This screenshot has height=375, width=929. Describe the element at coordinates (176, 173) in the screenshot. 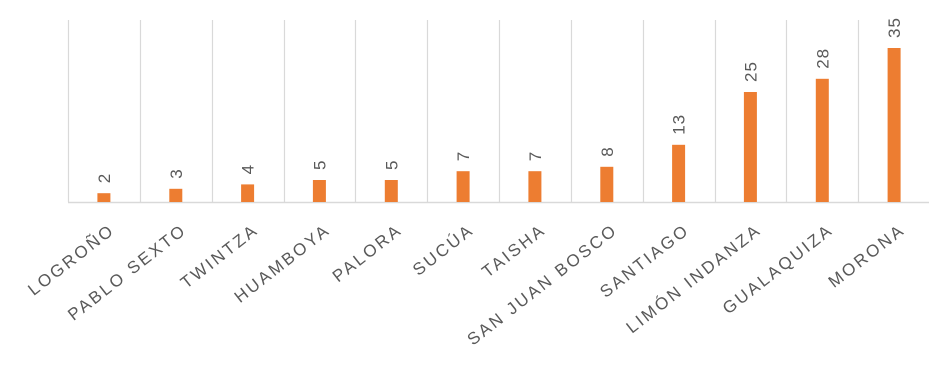

I see `data-label-1: 3` at that location.